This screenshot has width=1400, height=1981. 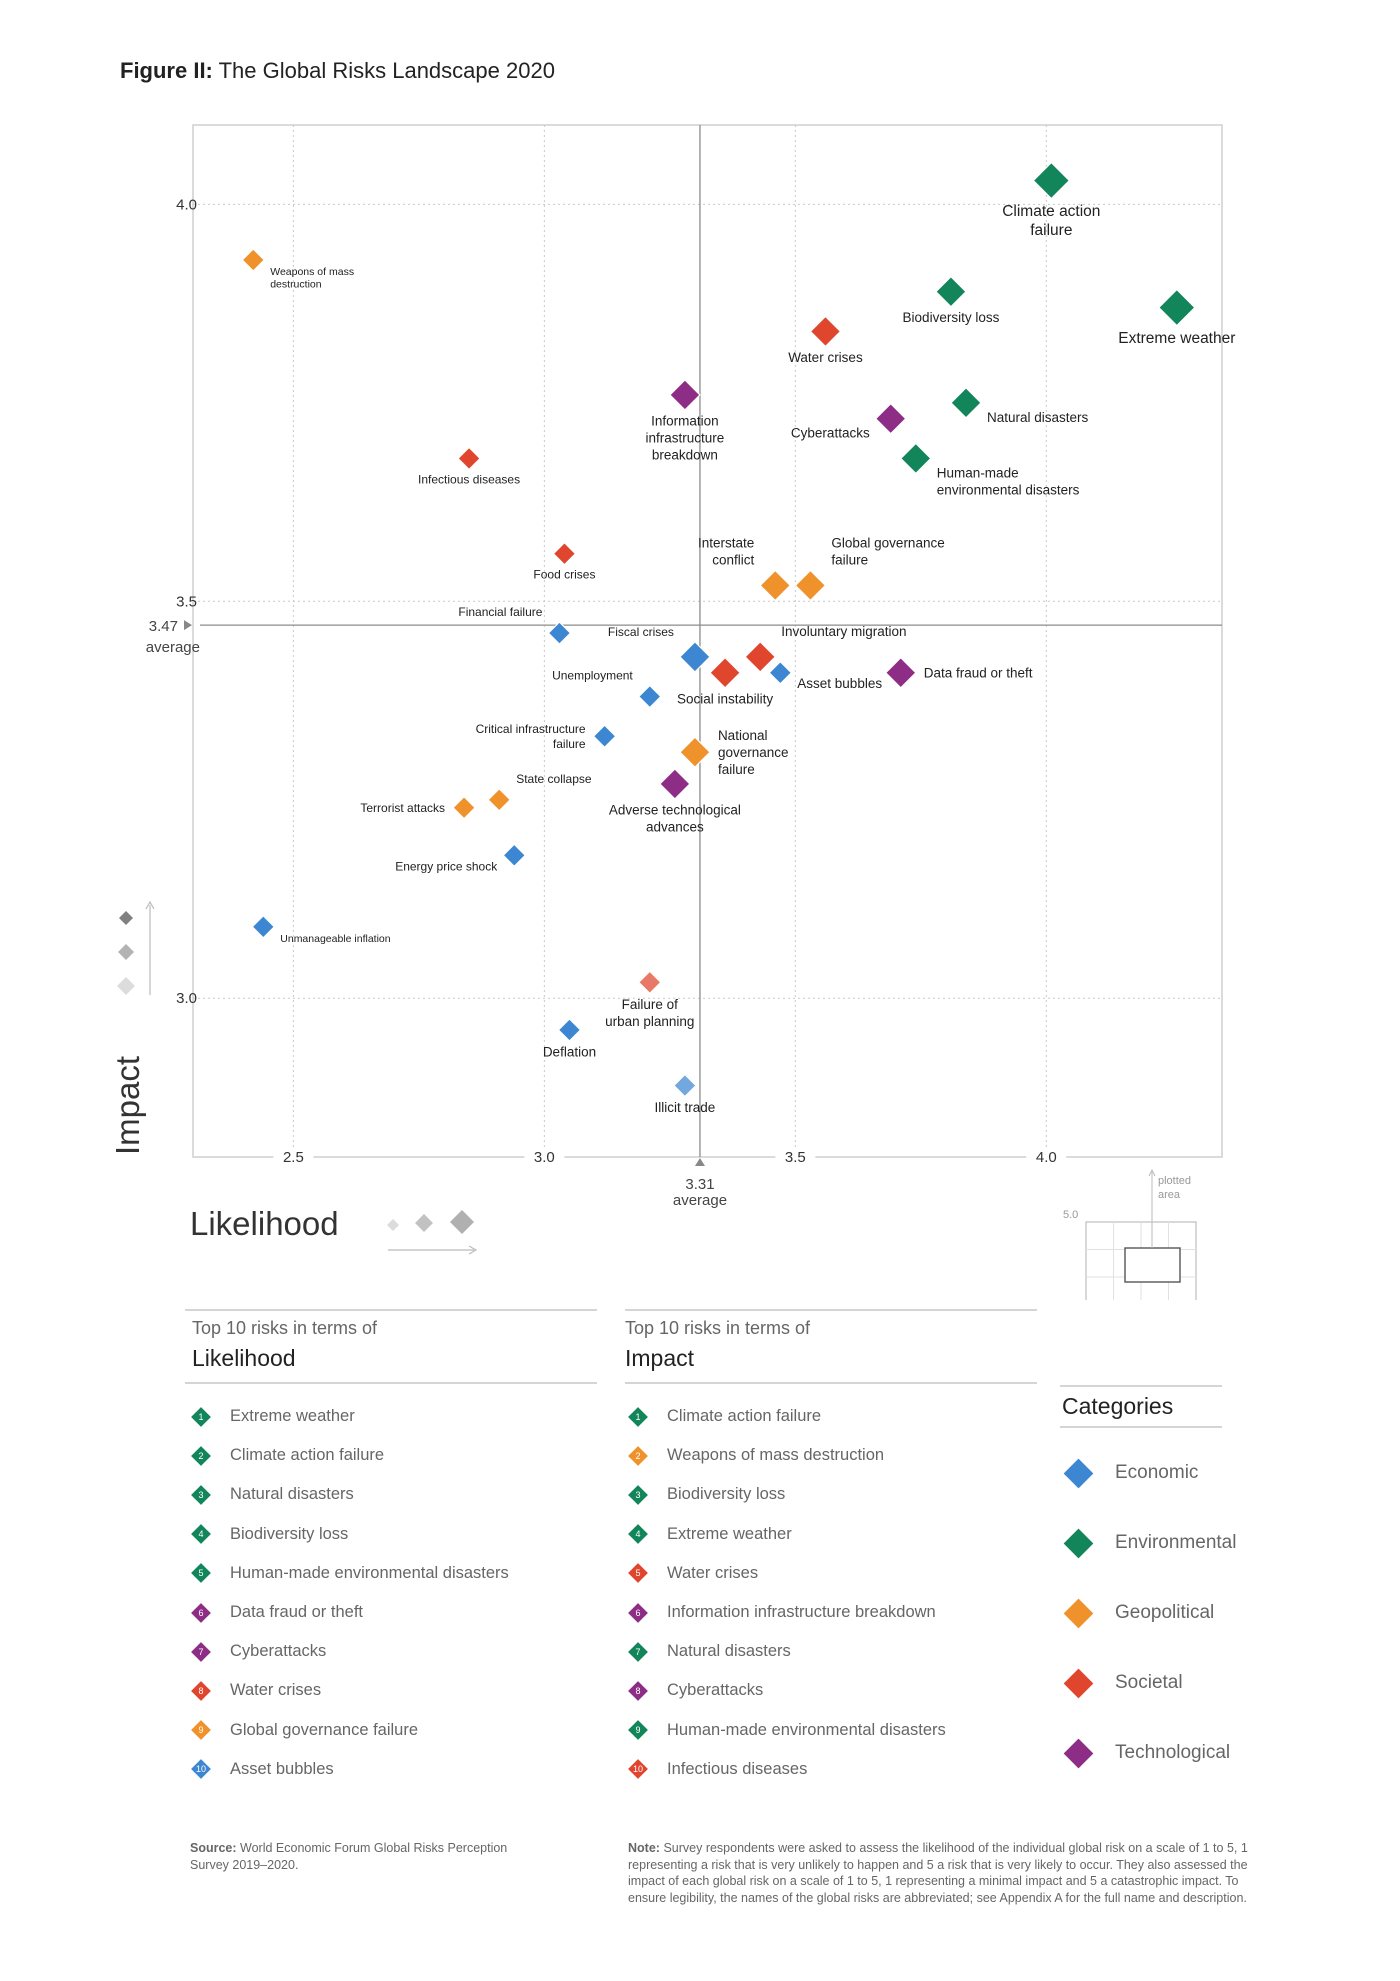 What do you see at coordinates (201, 1455) in the screenshot?
I see `rank-number: 2` at bounding box center [201, 1455].